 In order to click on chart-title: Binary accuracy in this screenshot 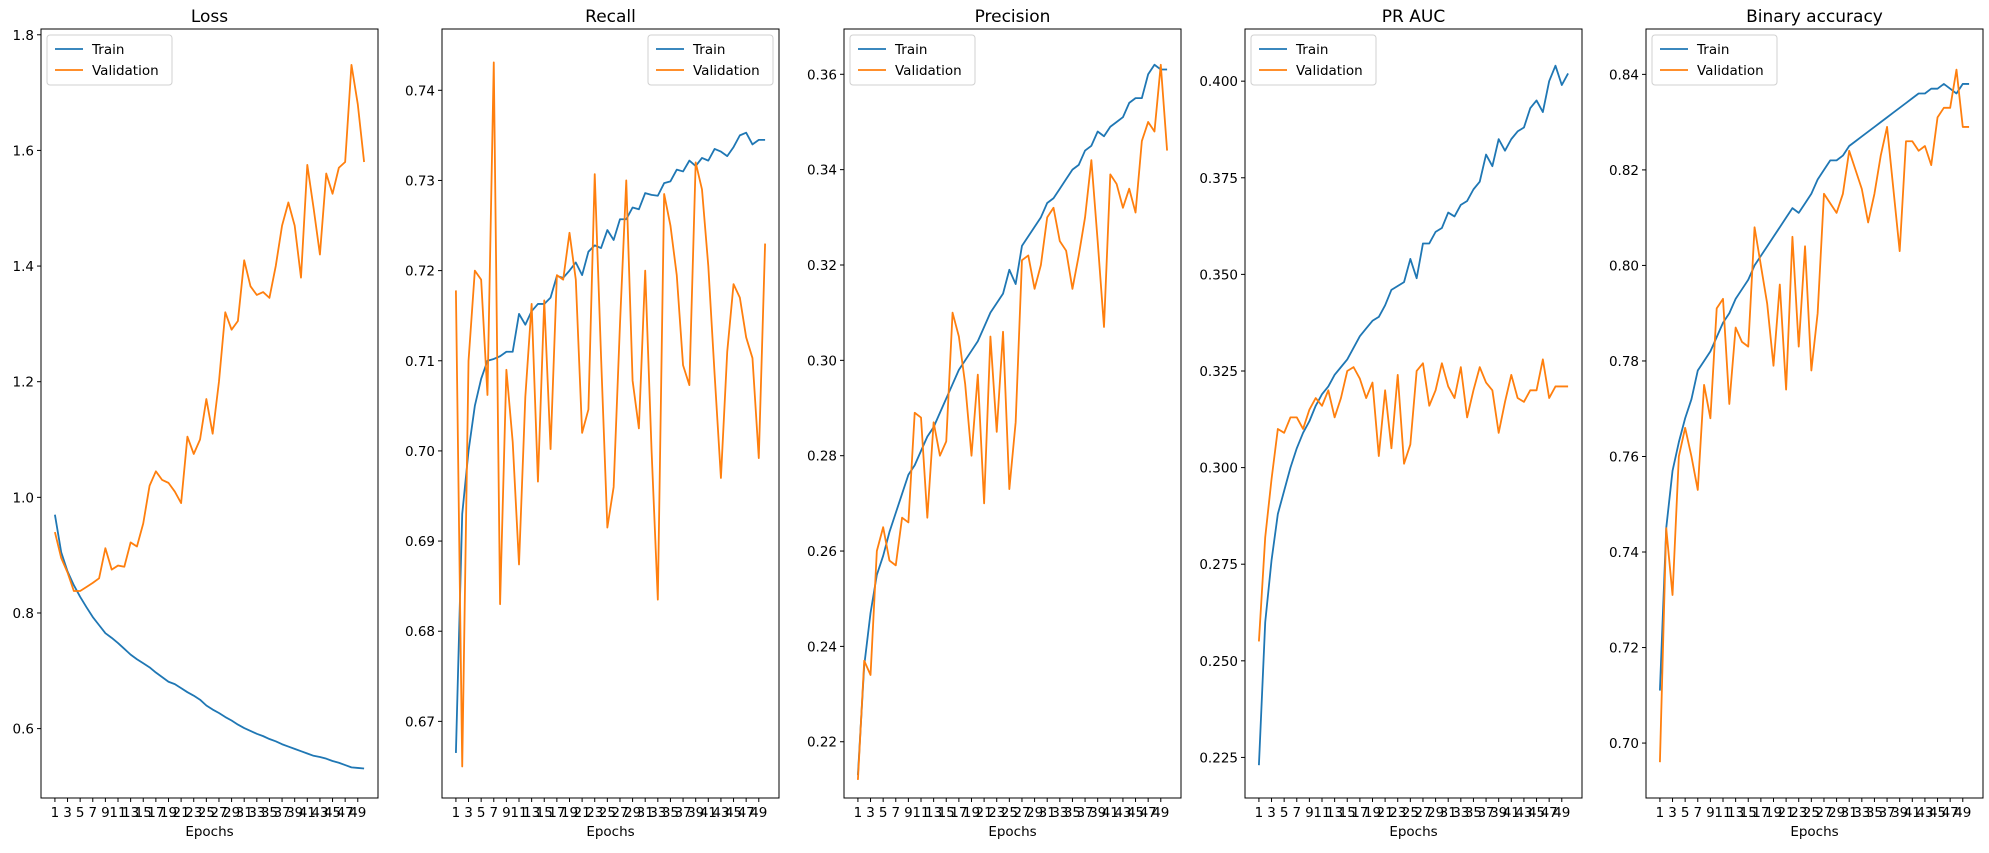, I will do `click(1814, 17)`.